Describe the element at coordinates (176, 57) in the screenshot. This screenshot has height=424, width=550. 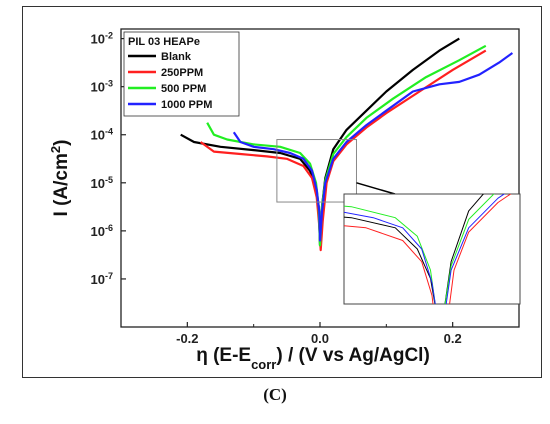
I see `legend-label: Blank` at that location.